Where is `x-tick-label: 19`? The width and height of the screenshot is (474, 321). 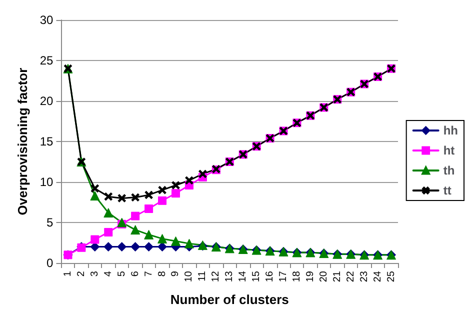 x-tick-label: 19 is located at coordinates (310, 276).